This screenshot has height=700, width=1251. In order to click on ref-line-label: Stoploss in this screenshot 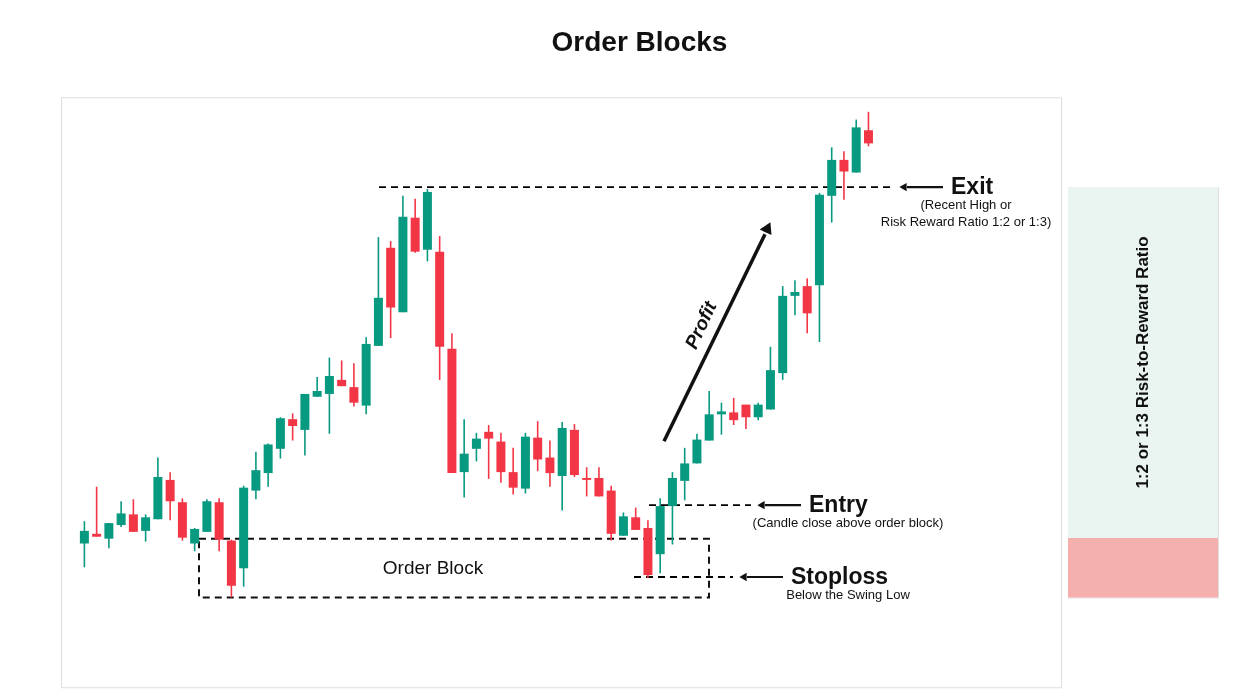, I will do `click(840, 576)`.